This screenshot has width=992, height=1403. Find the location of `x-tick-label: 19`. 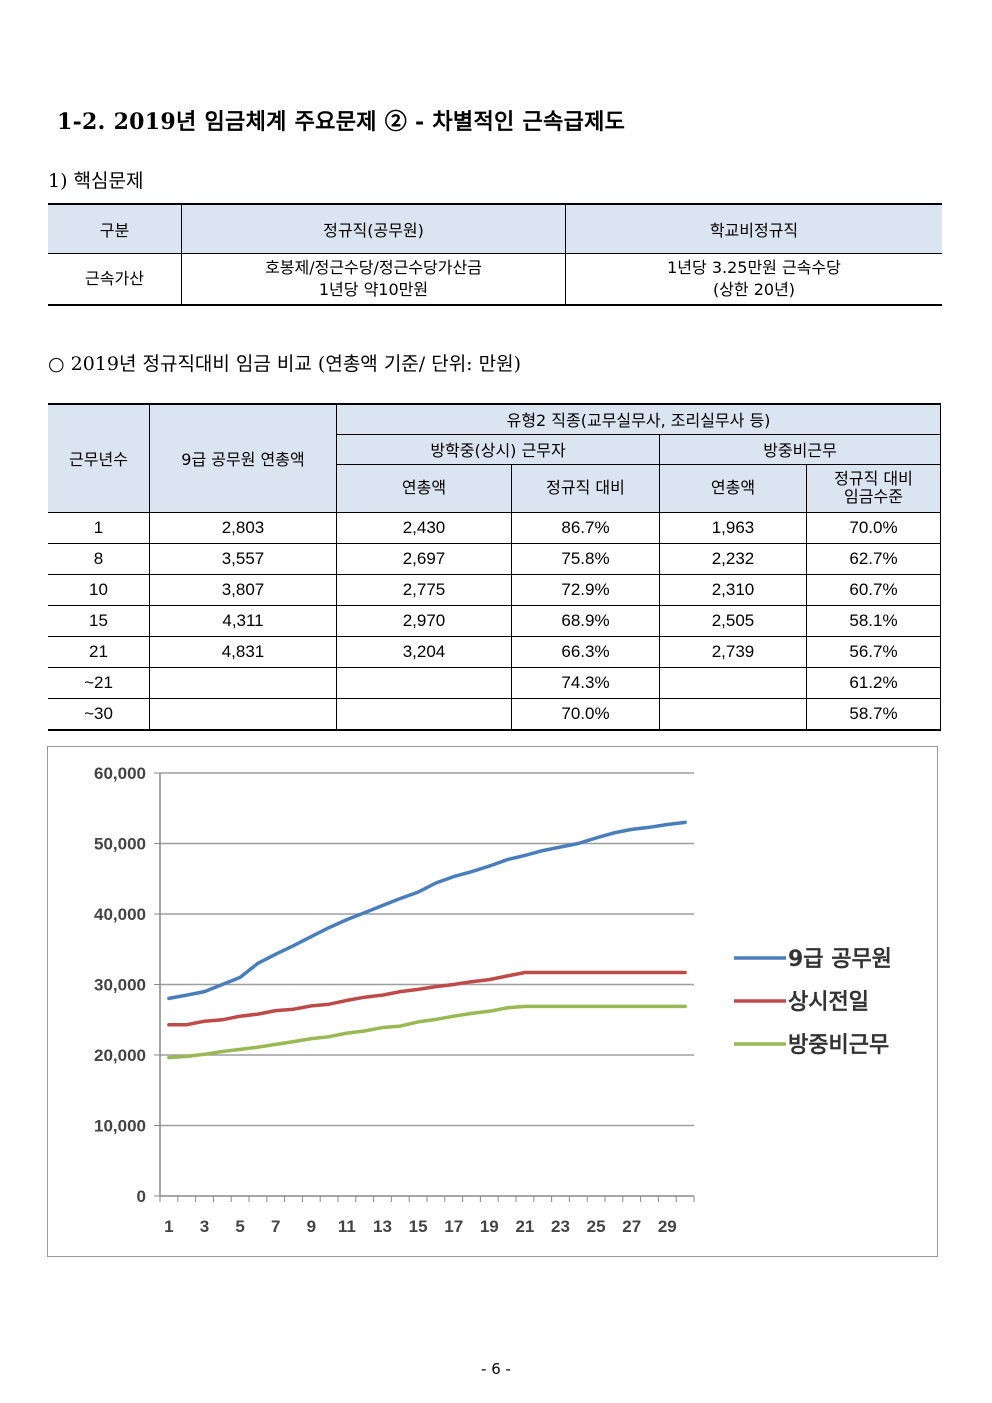

x-tick-label: 19 is located at coordinates (489, 1226).